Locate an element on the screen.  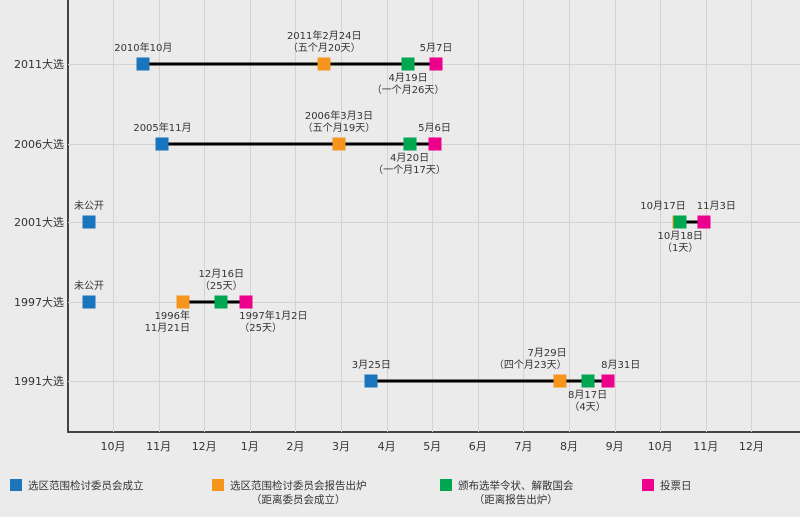
event-label-line: 未公开 is located at coordinates (89, 206).